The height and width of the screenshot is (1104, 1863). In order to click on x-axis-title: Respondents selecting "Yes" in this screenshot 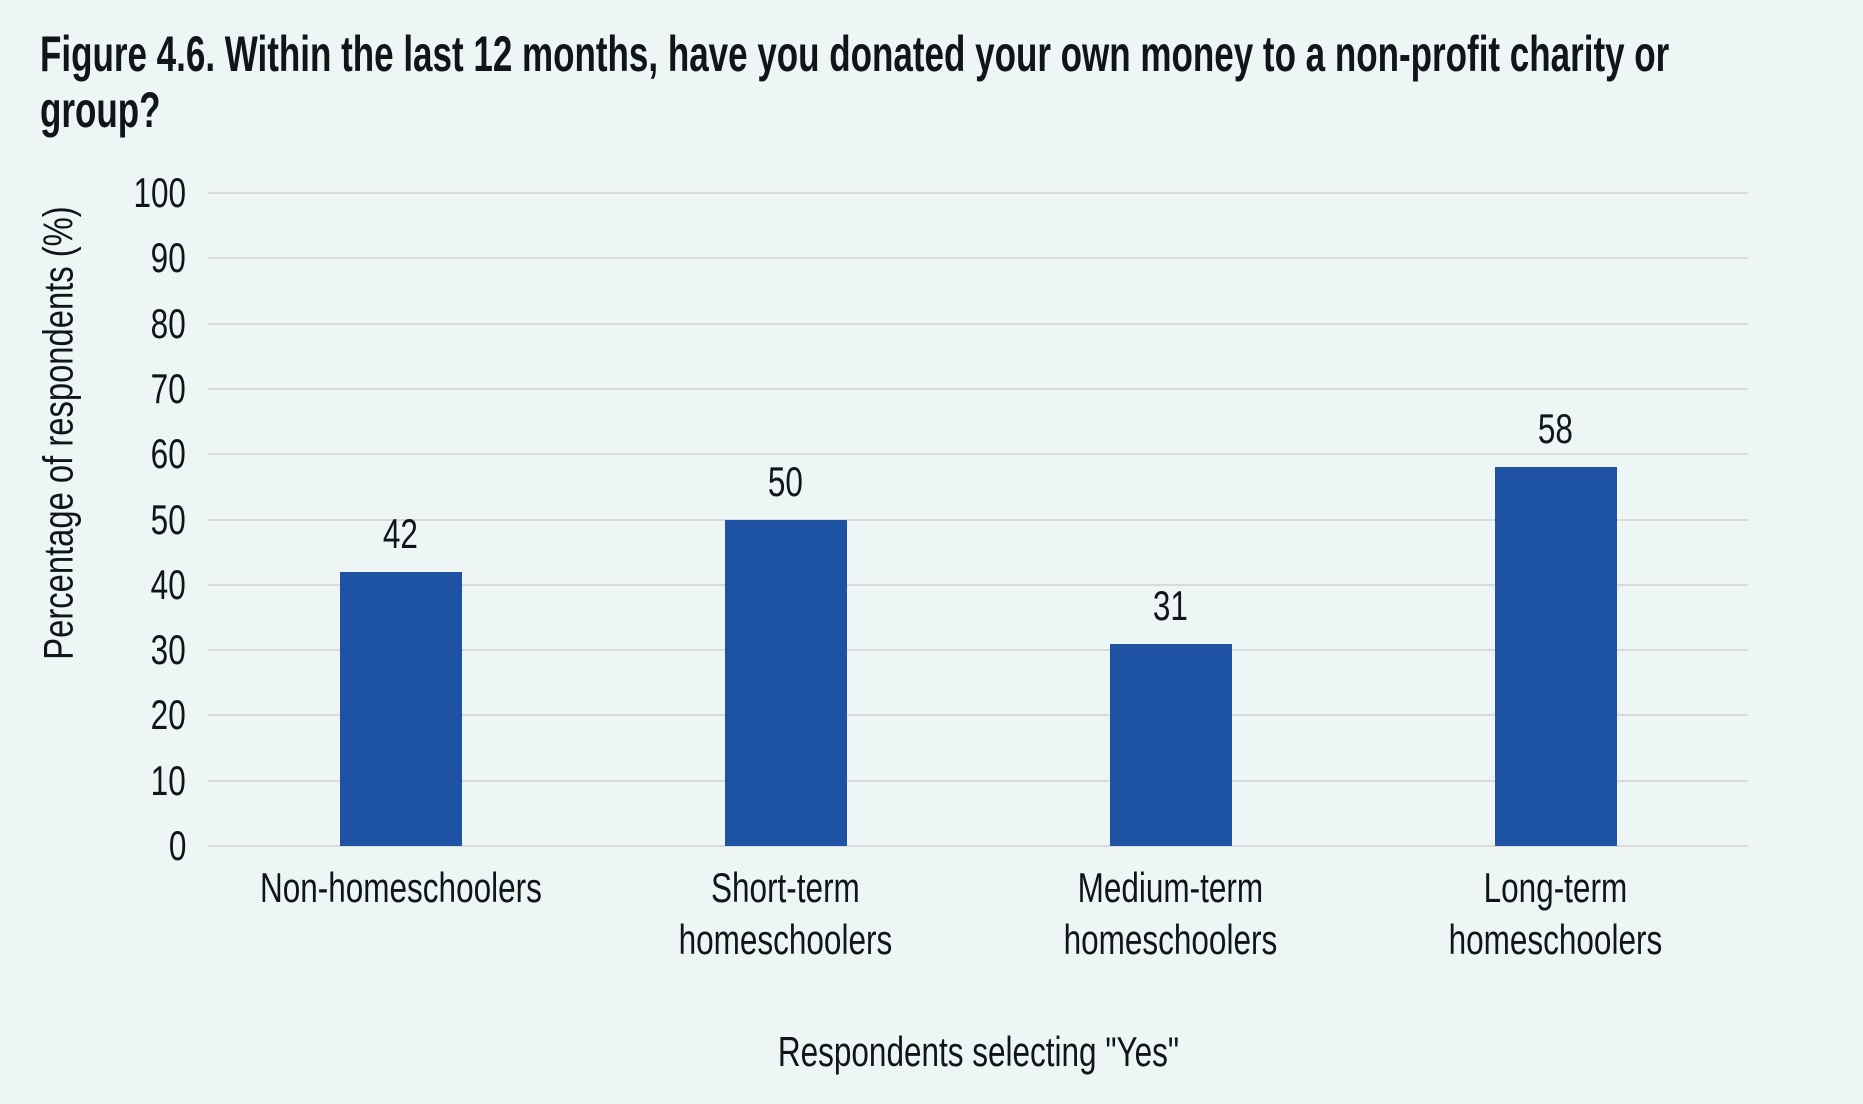, I will do `click(978, 1052)`.